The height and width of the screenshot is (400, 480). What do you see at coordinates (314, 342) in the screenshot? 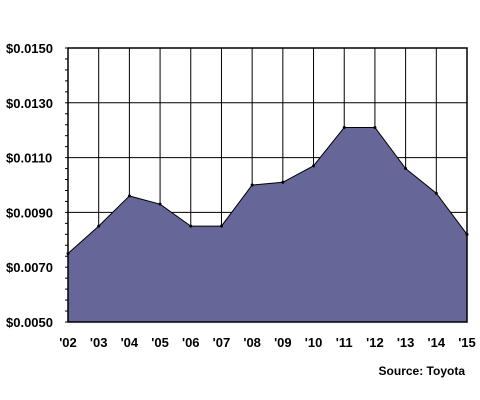
I see `x-tick-label: '10` at bounding box center [314, 342].